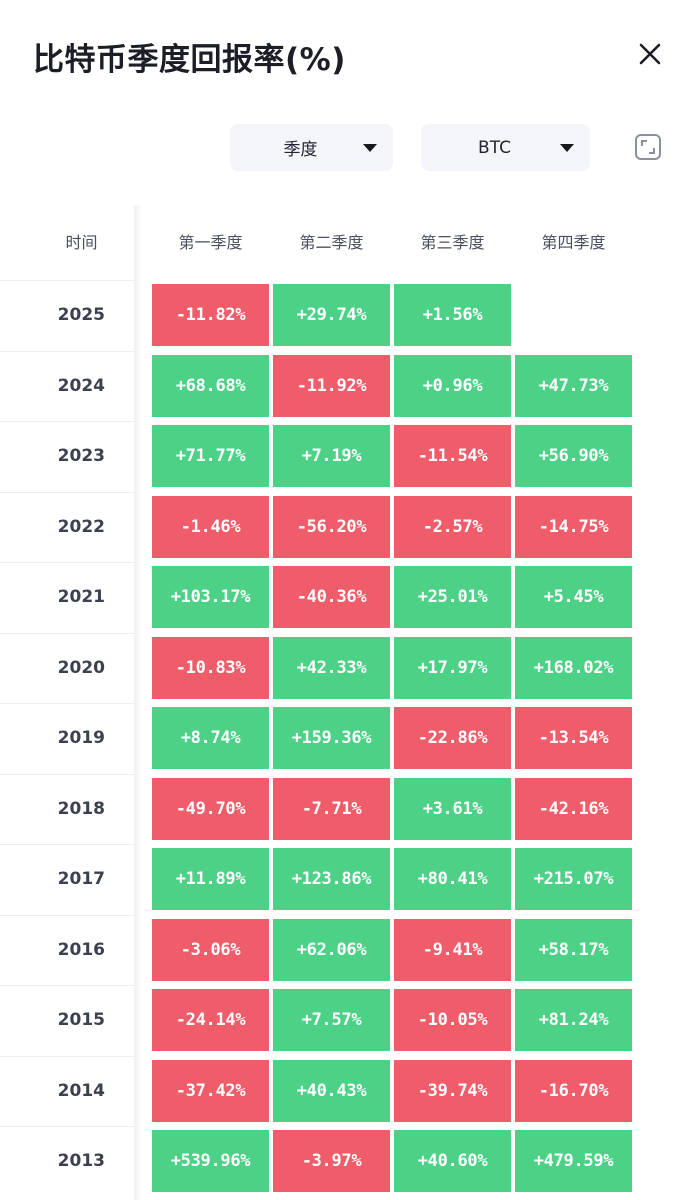 This screenshot has height=1200, width=695. I want to click on return-cell: -22.86%, so click(452, 738).